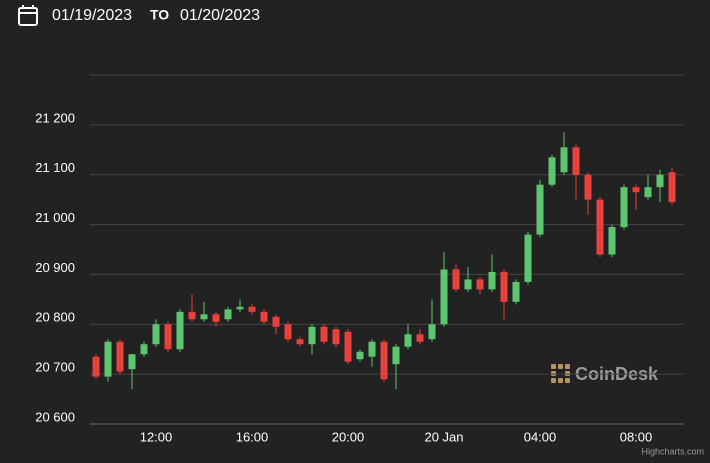  Describe the element at coordinates (28, 15) in the screenshot. I see `calendar-icon` at that location.